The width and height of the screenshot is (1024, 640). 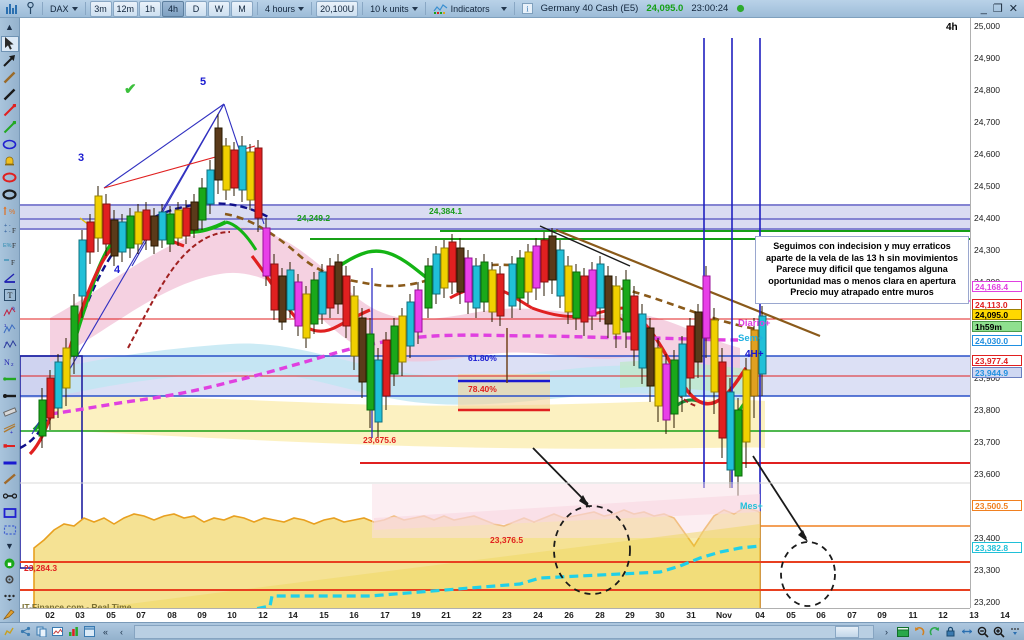 What do you see at coordinates (997, 9) in the screenshot?
I see `restore-button: ❐` at bounding box center [997, 9].